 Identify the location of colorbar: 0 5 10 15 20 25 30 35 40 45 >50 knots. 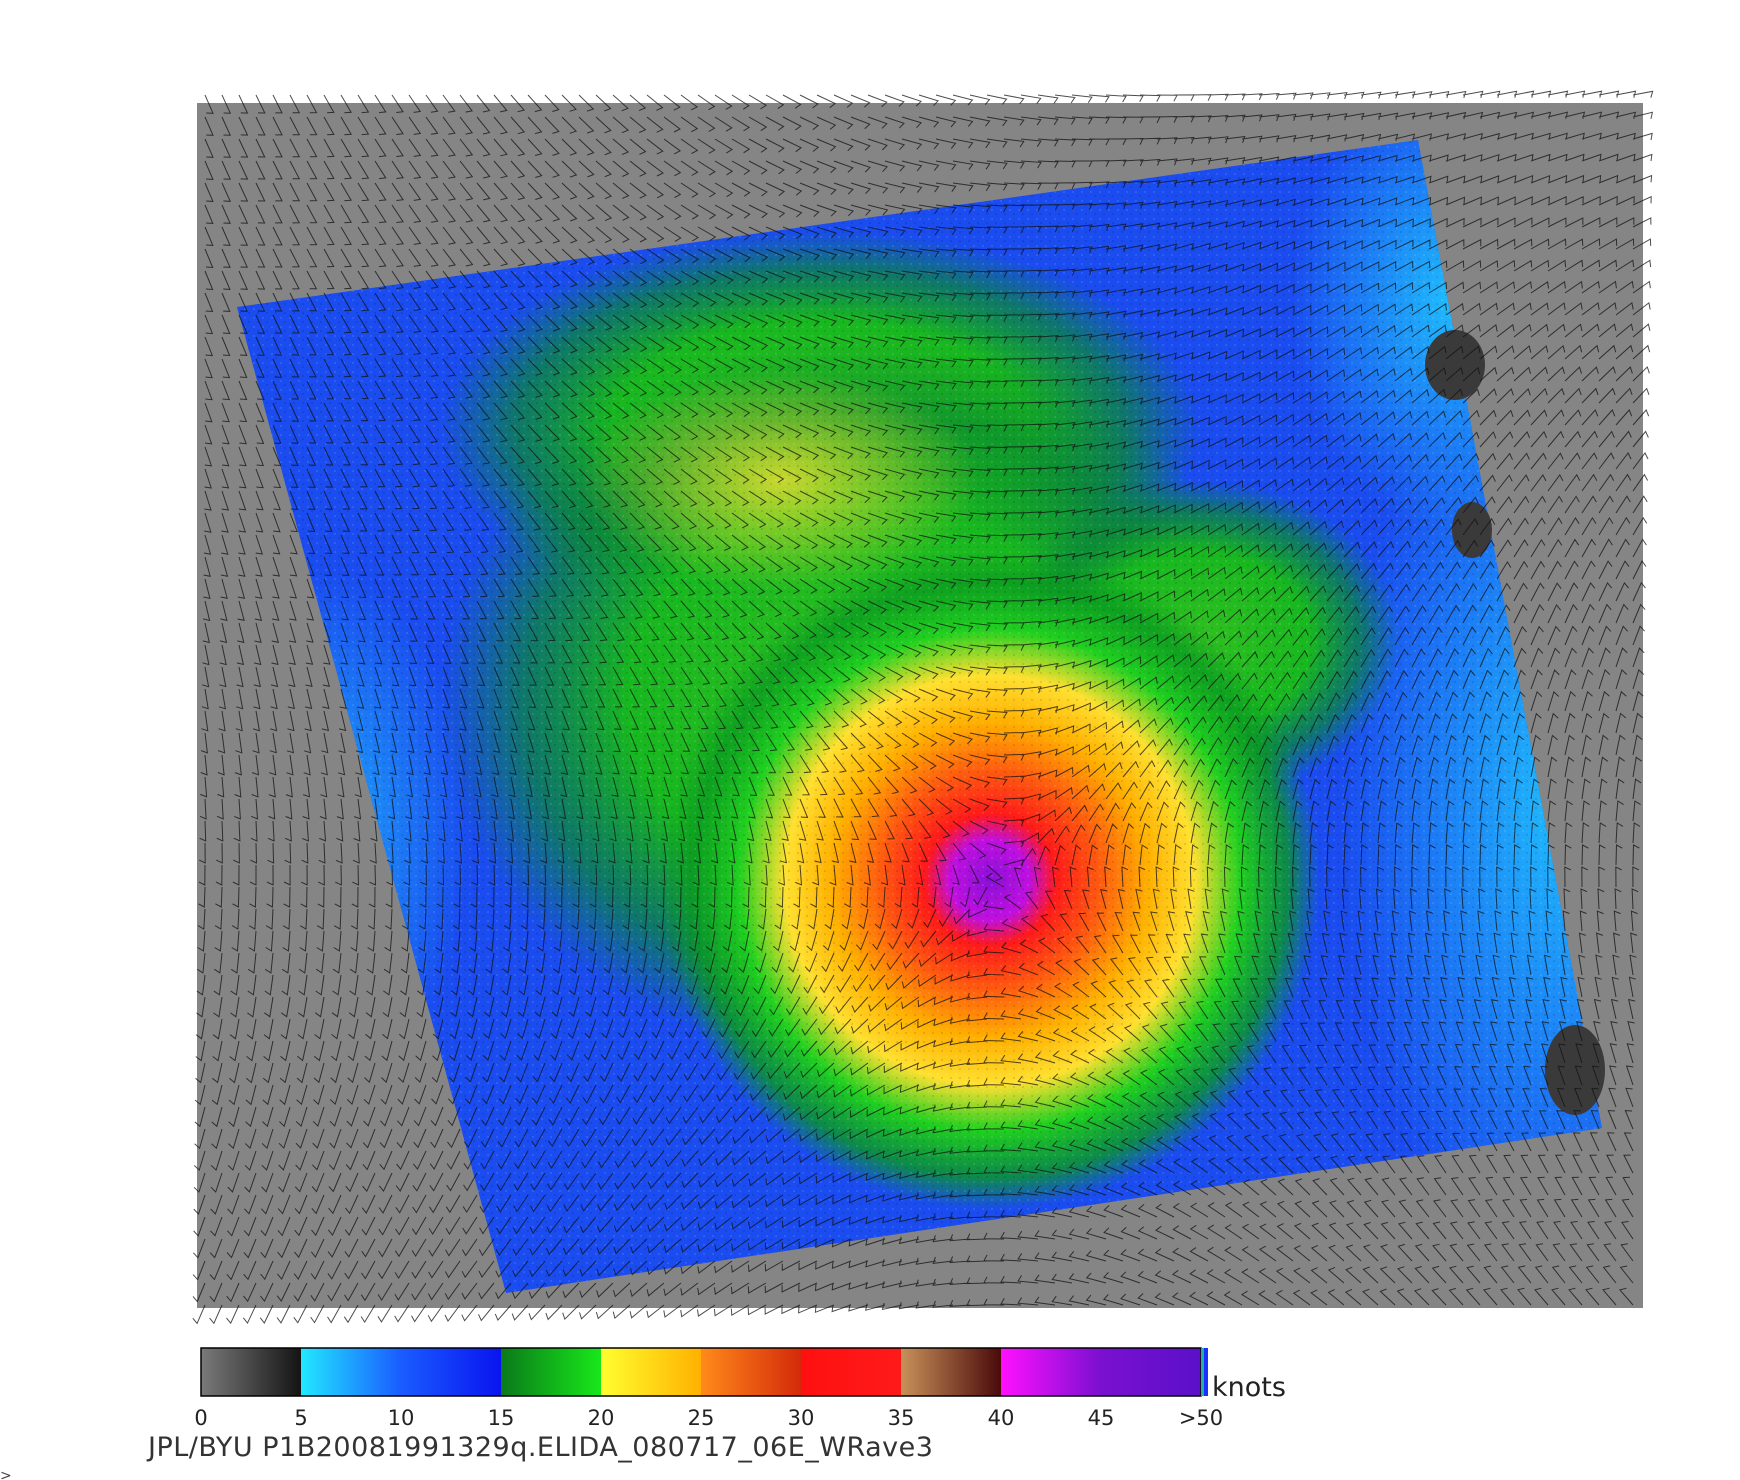
(740, 1388).